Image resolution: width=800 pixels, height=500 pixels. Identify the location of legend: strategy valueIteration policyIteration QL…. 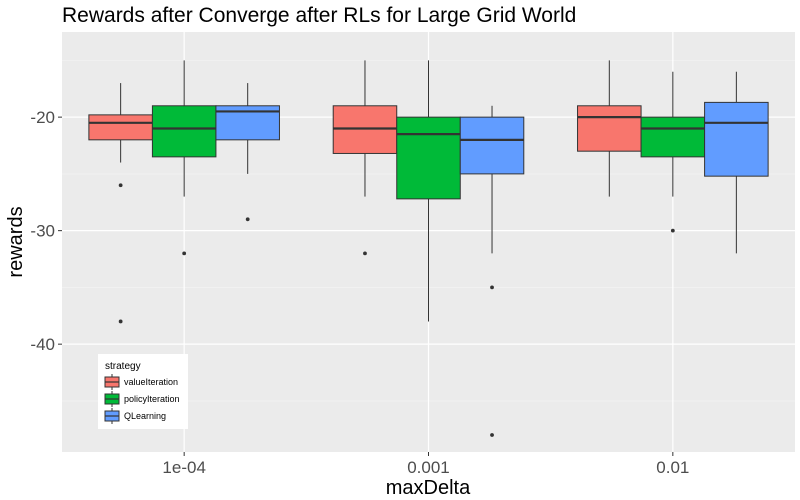
(143, 391).